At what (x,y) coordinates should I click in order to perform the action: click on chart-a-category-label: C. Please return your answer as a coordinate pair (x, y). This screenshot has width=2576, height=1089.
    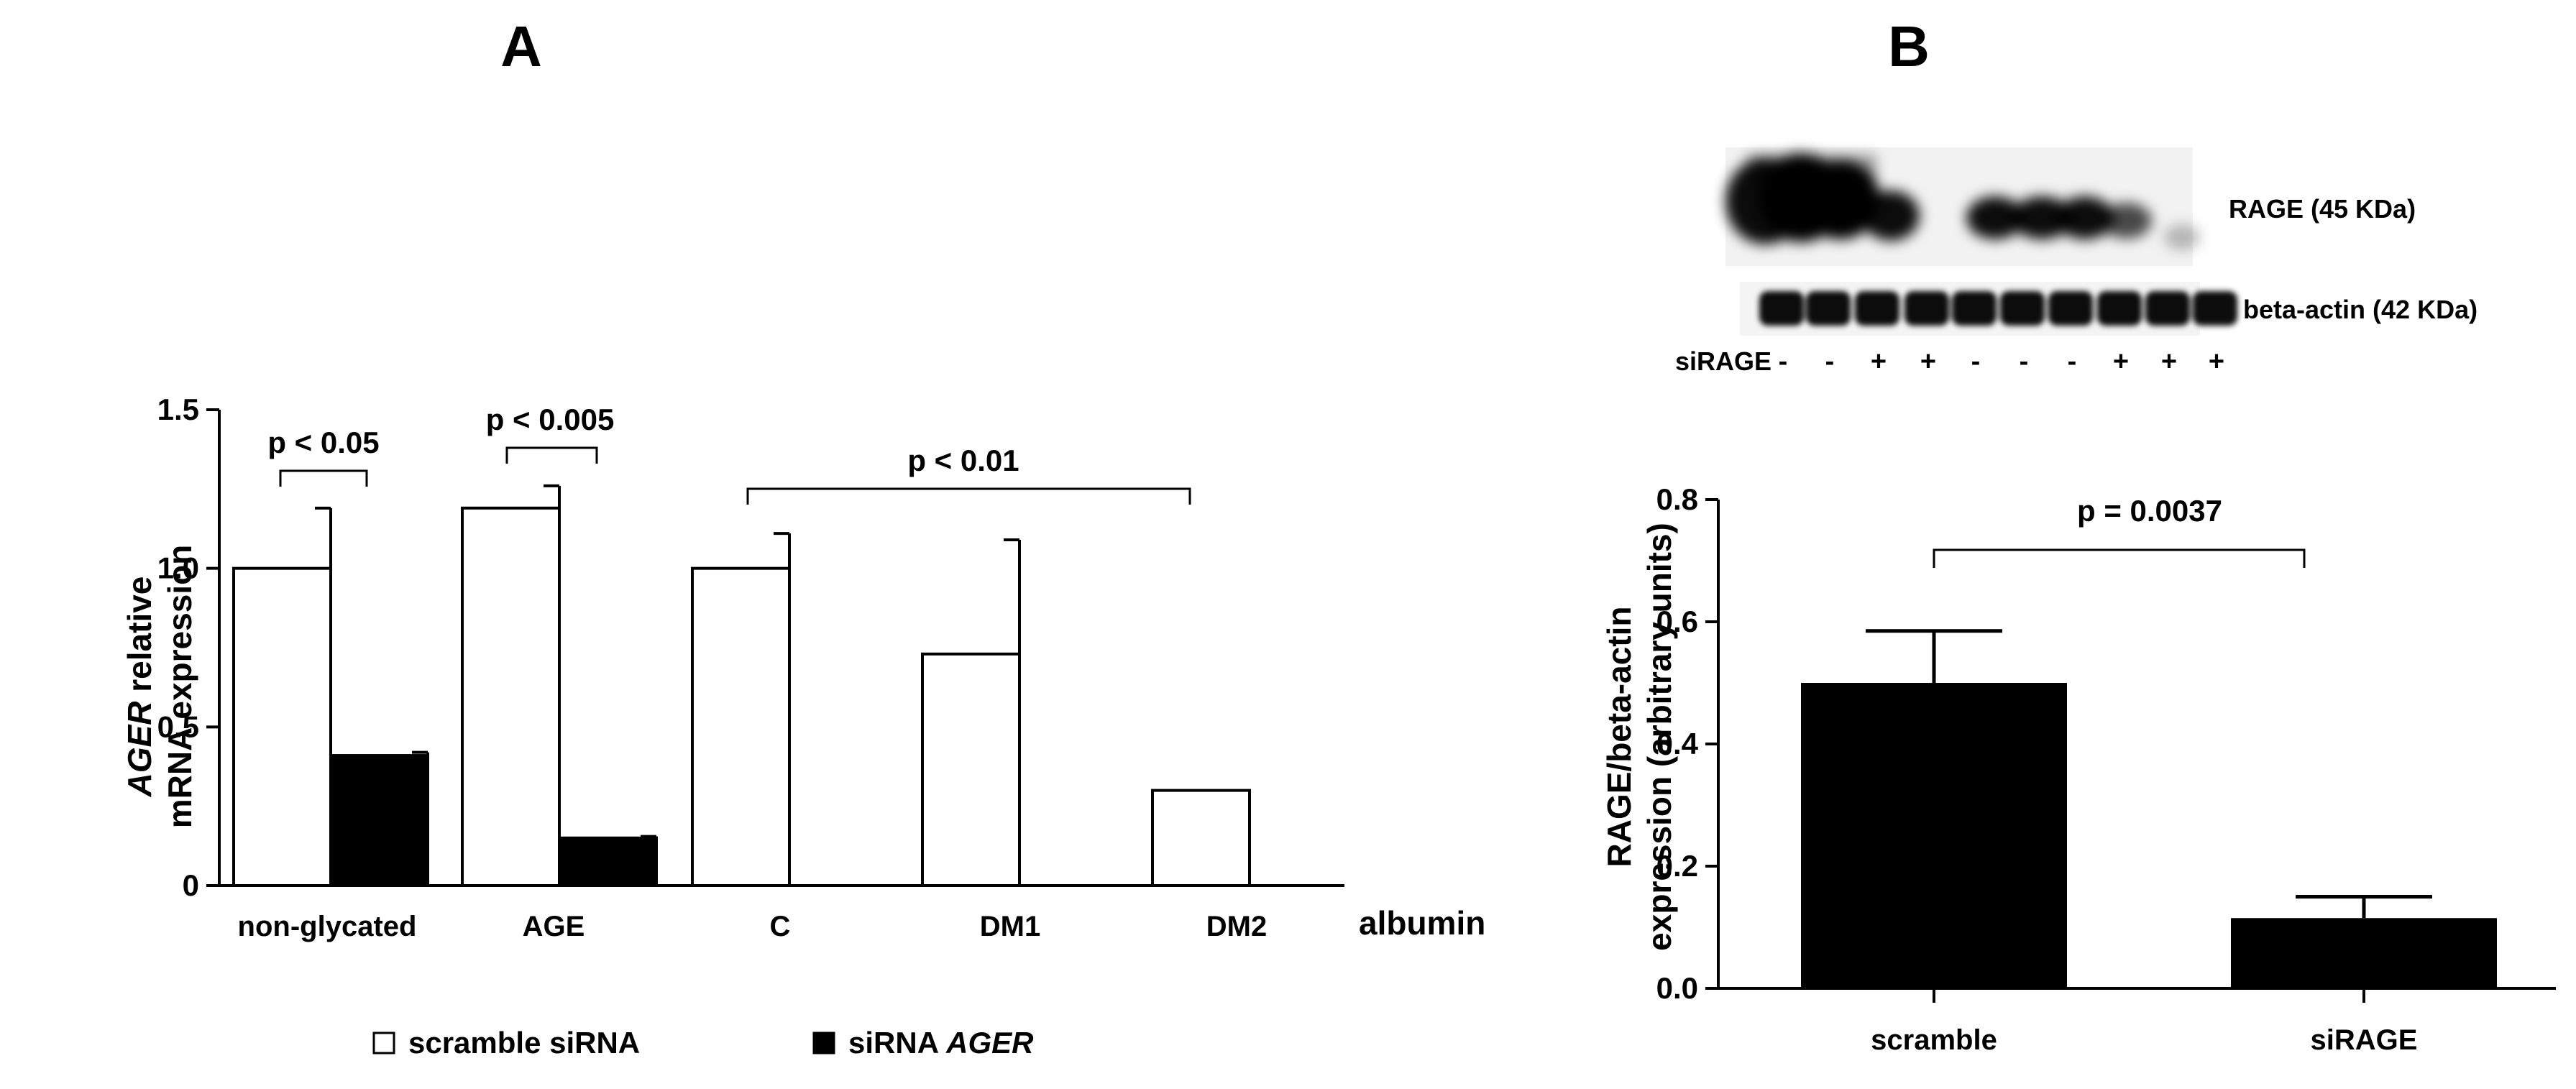
    Looking at the image, I should click on (781, 926).